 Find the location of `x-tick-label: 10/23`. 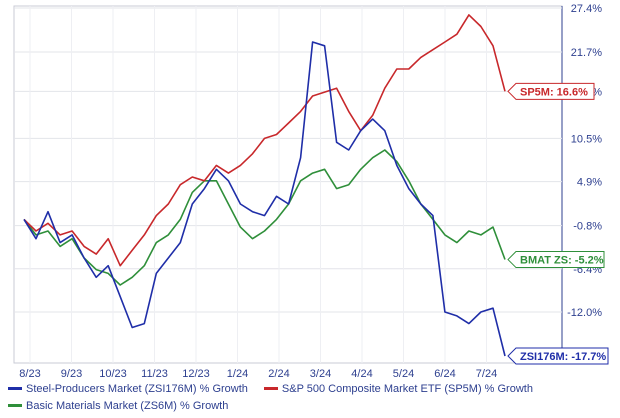

x-tick-label: 10/23 is located at coordinates (113, 374).